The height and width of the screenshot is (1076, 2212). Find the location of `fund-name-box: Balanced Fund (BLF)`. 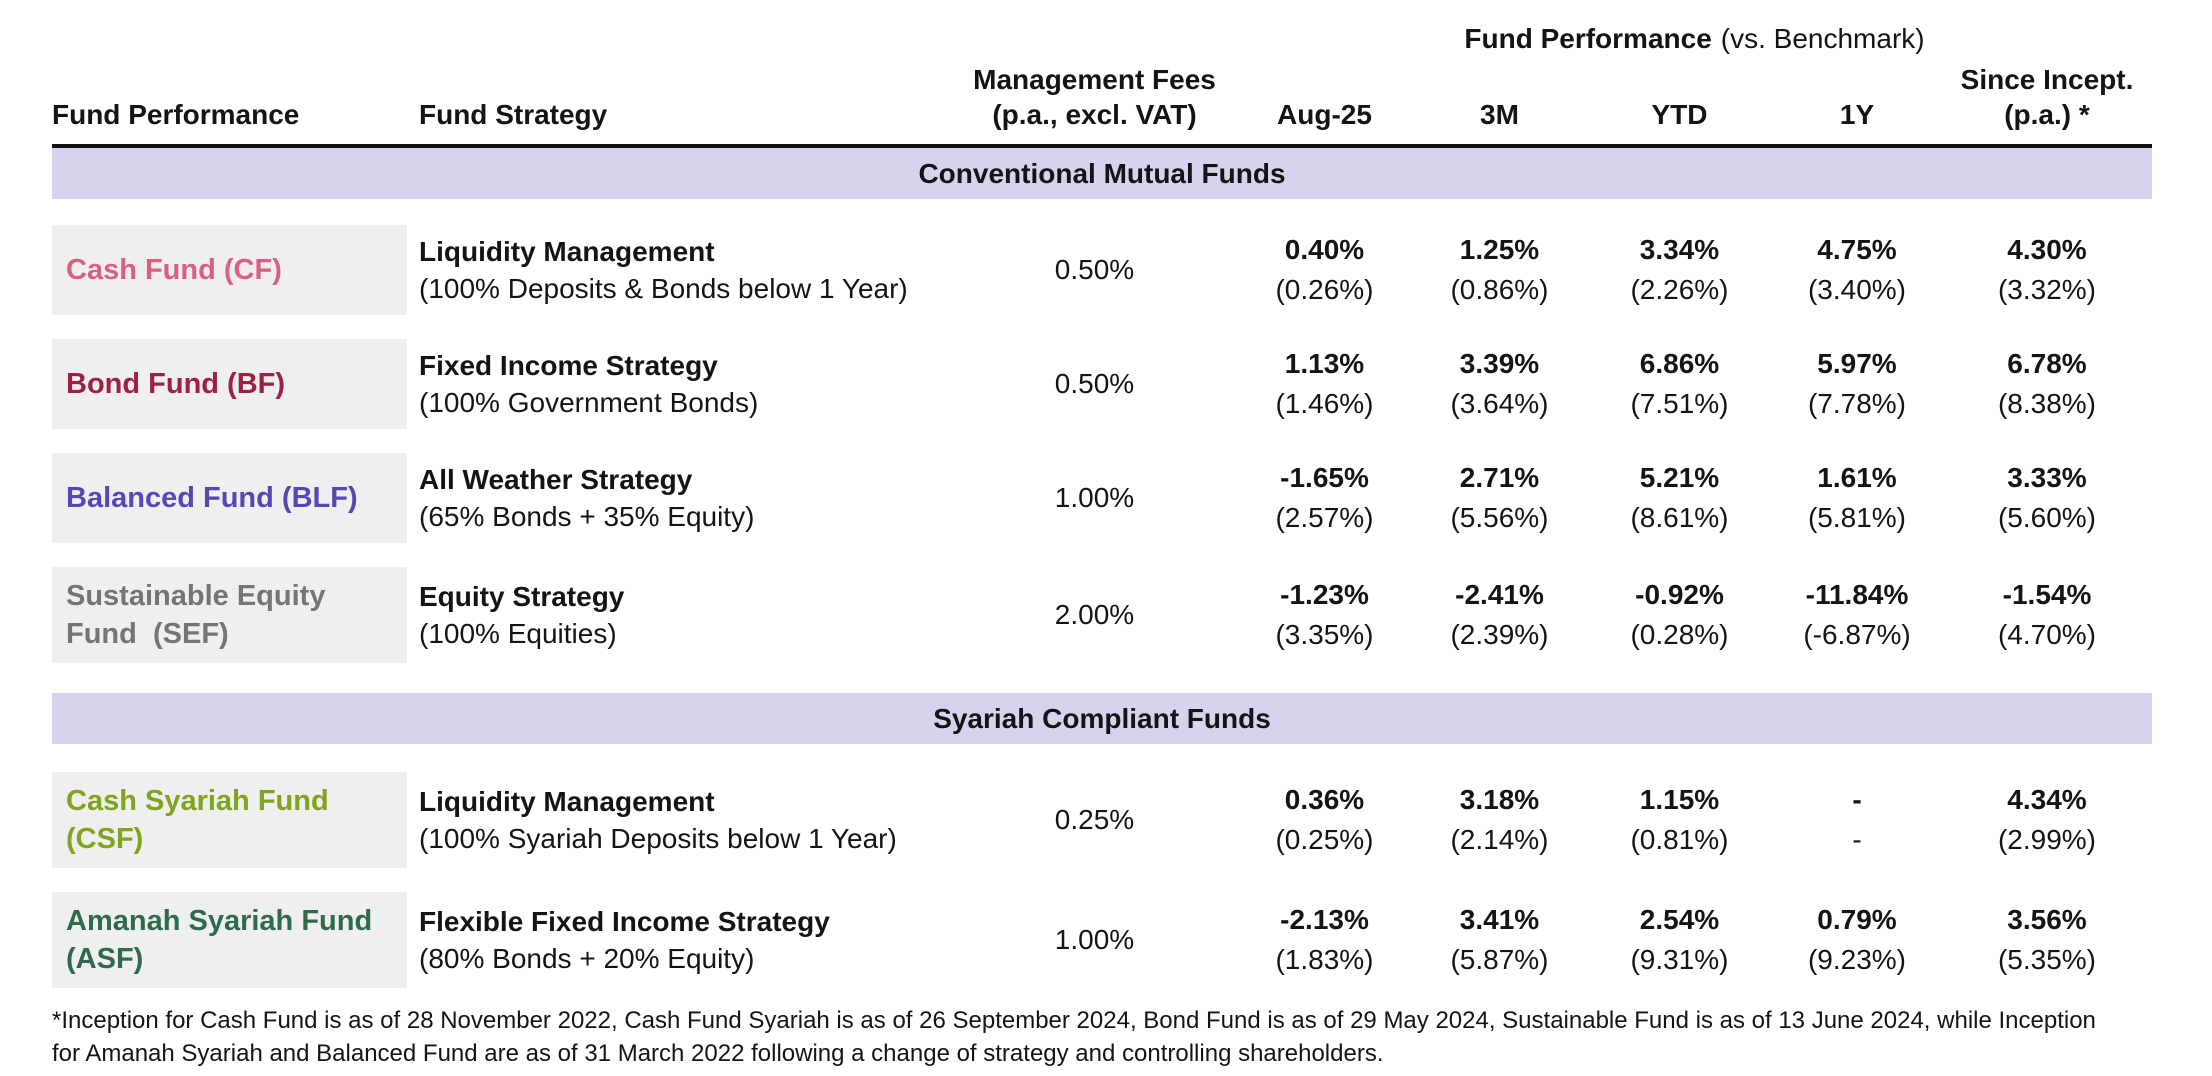

fund-name-box: Balanced Fund (BLF) is located at coordinates (229, 498).